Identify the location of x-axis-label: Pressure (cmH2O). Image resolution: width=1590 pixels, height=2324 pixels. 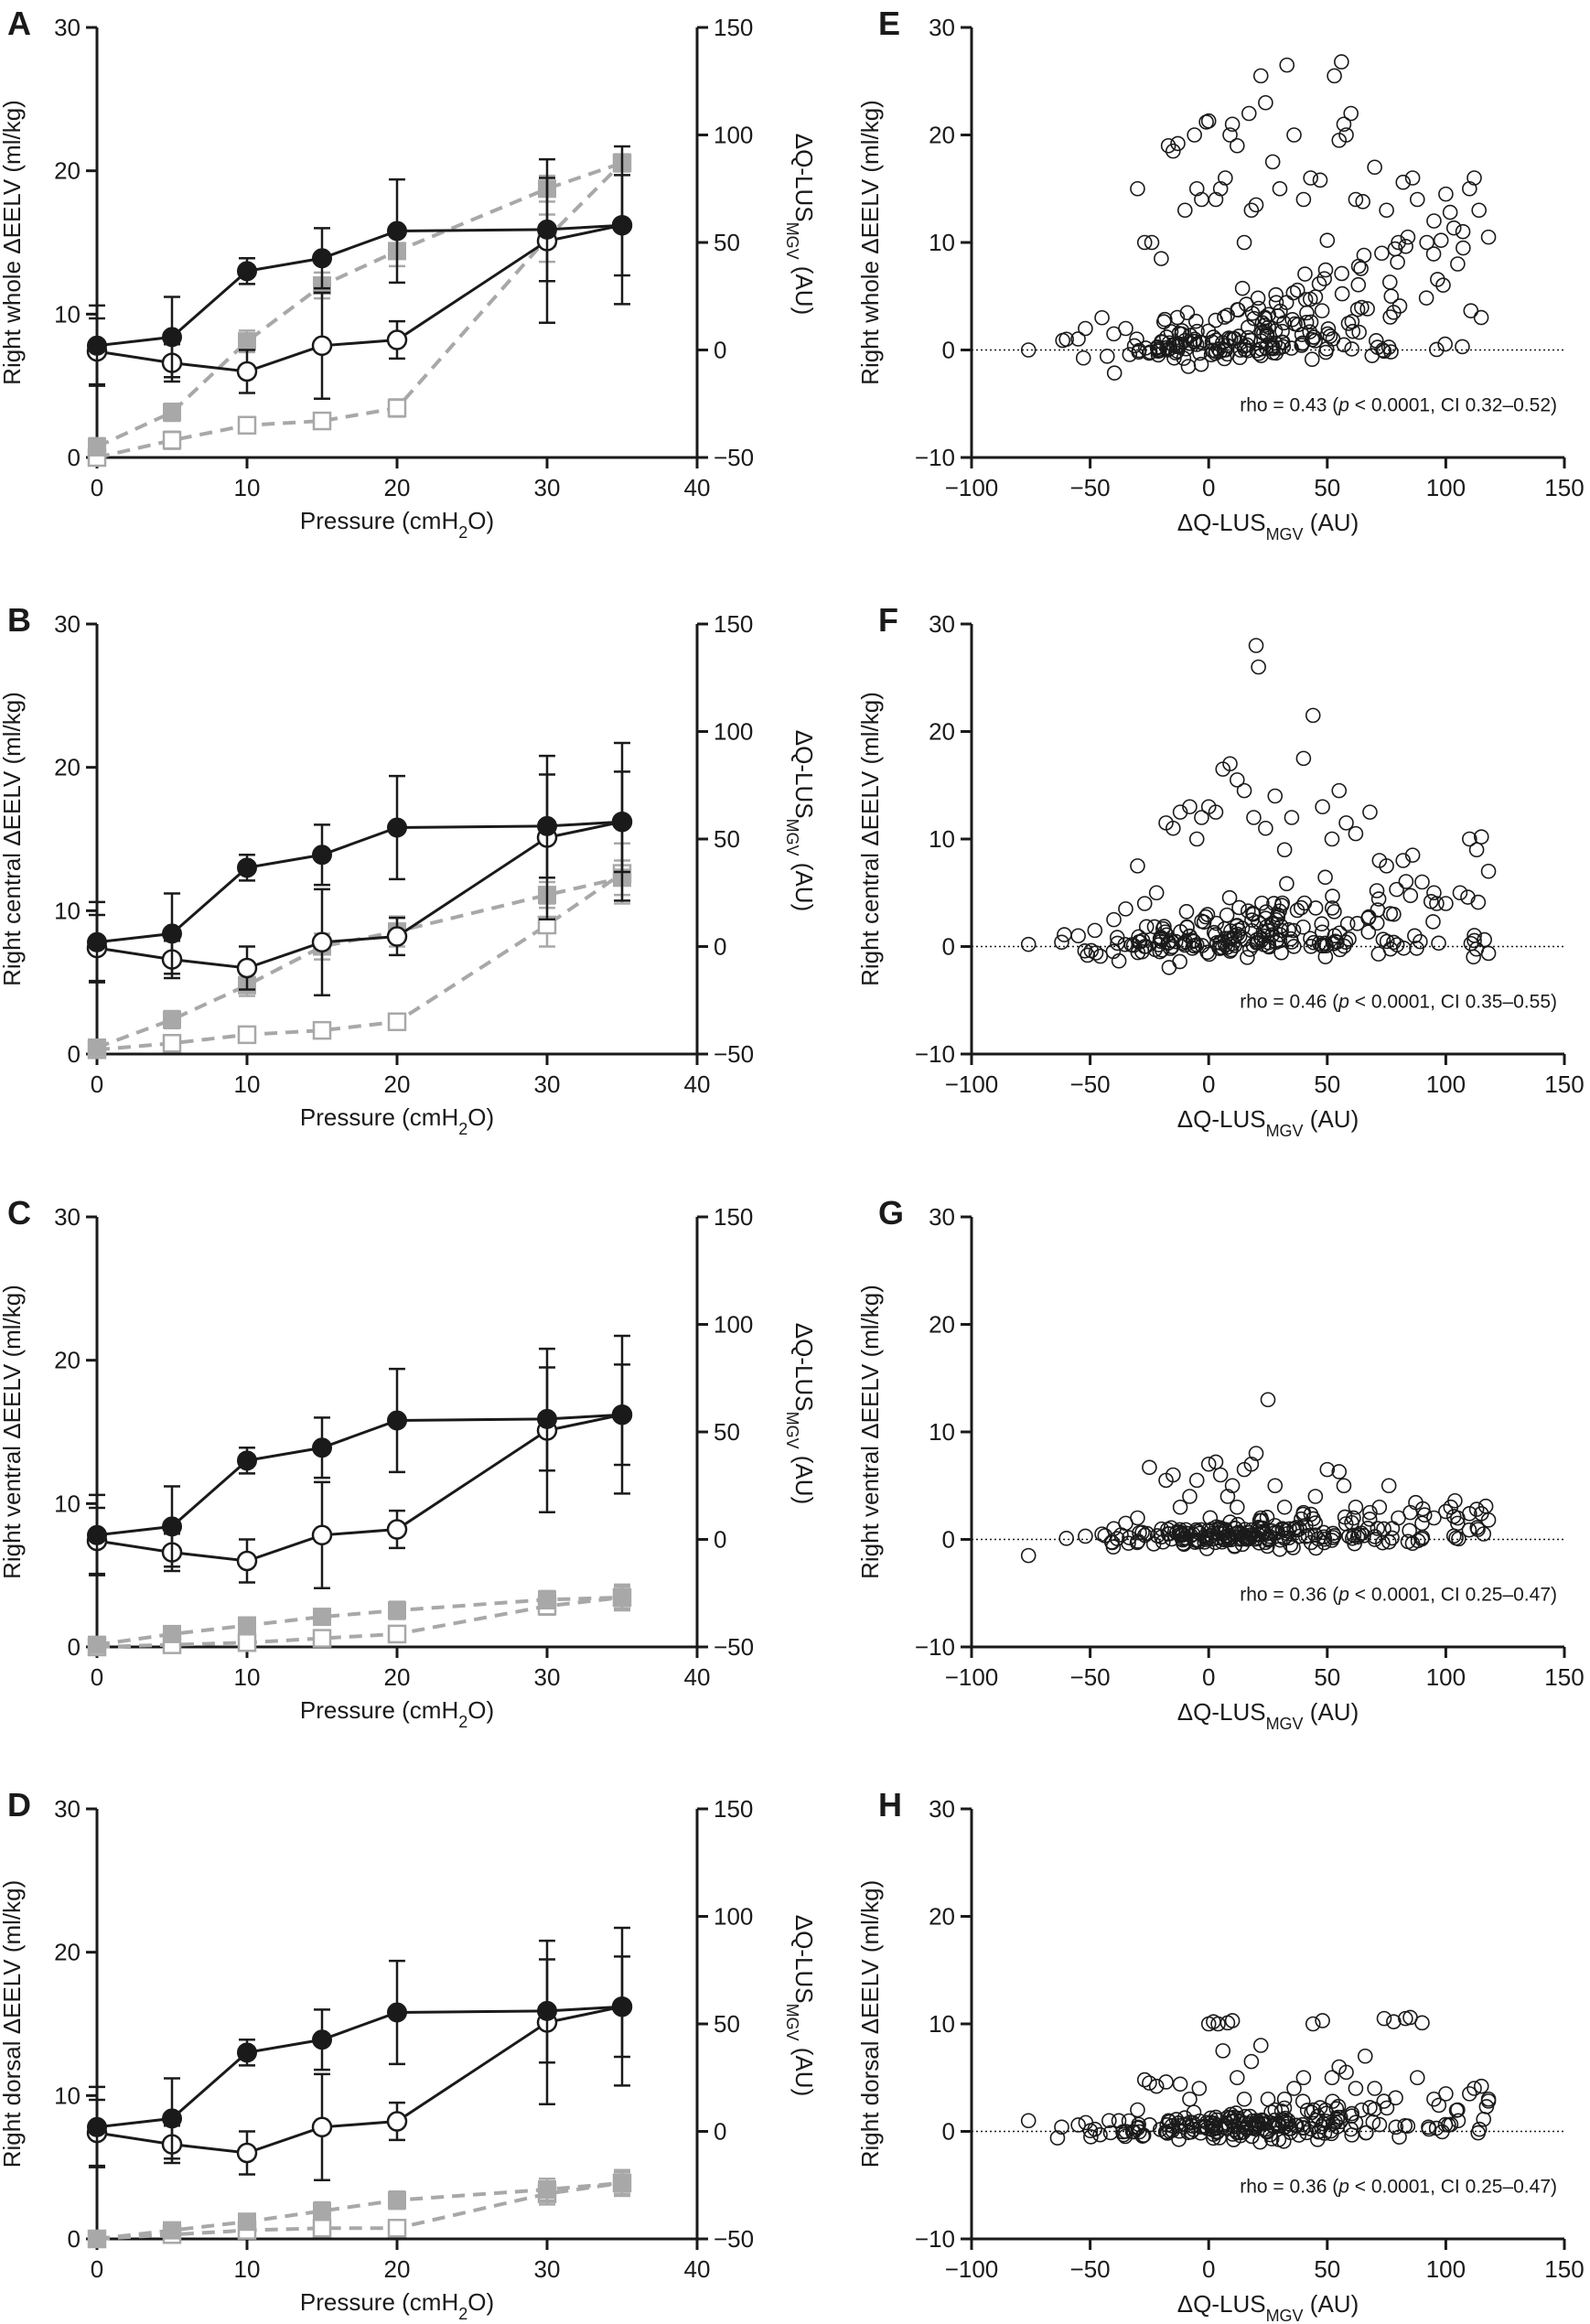
(397, 2305).